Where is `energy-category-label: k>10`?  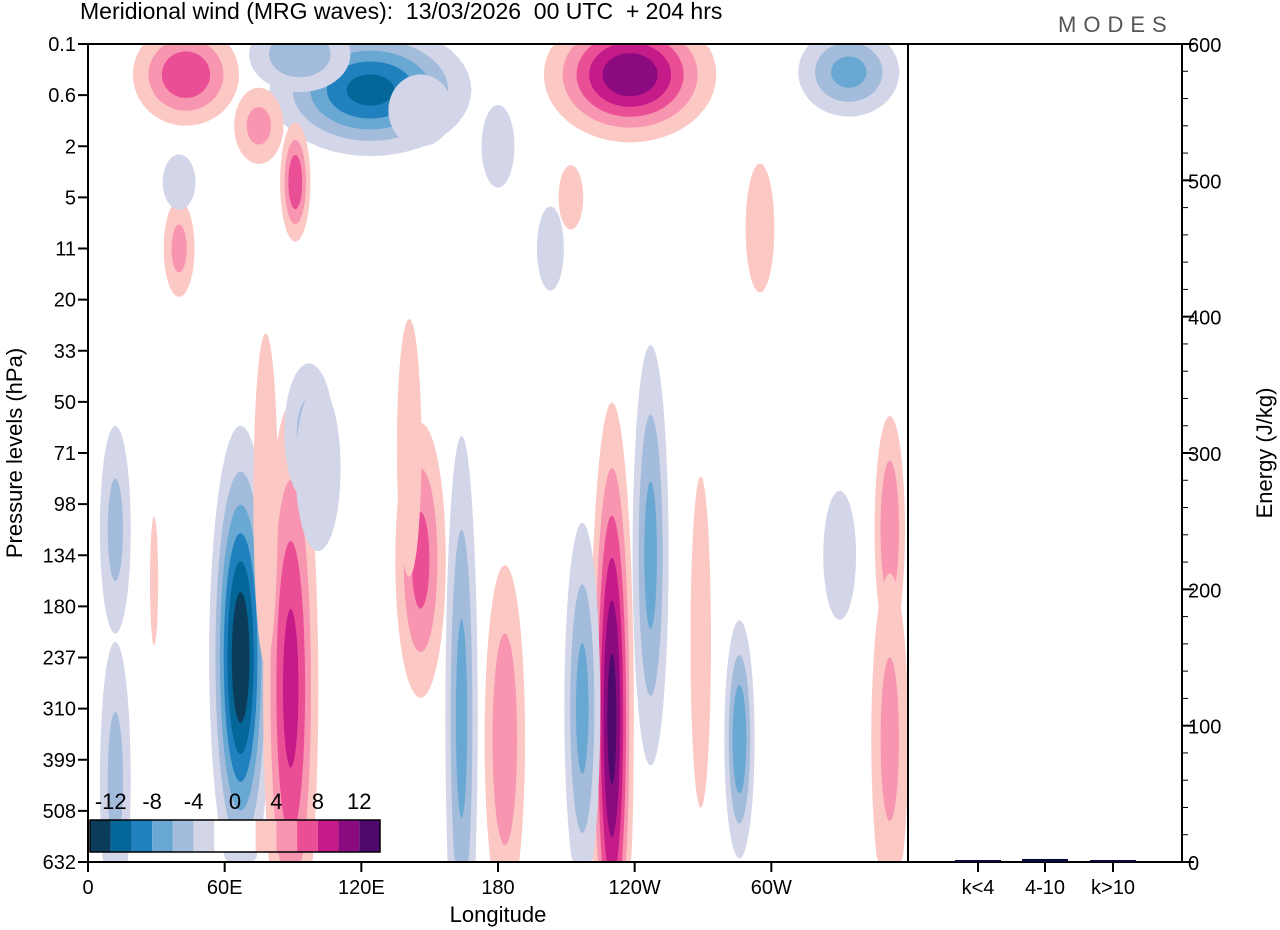
energy-category-label: k>10 is located at coordinates (1113, 888).